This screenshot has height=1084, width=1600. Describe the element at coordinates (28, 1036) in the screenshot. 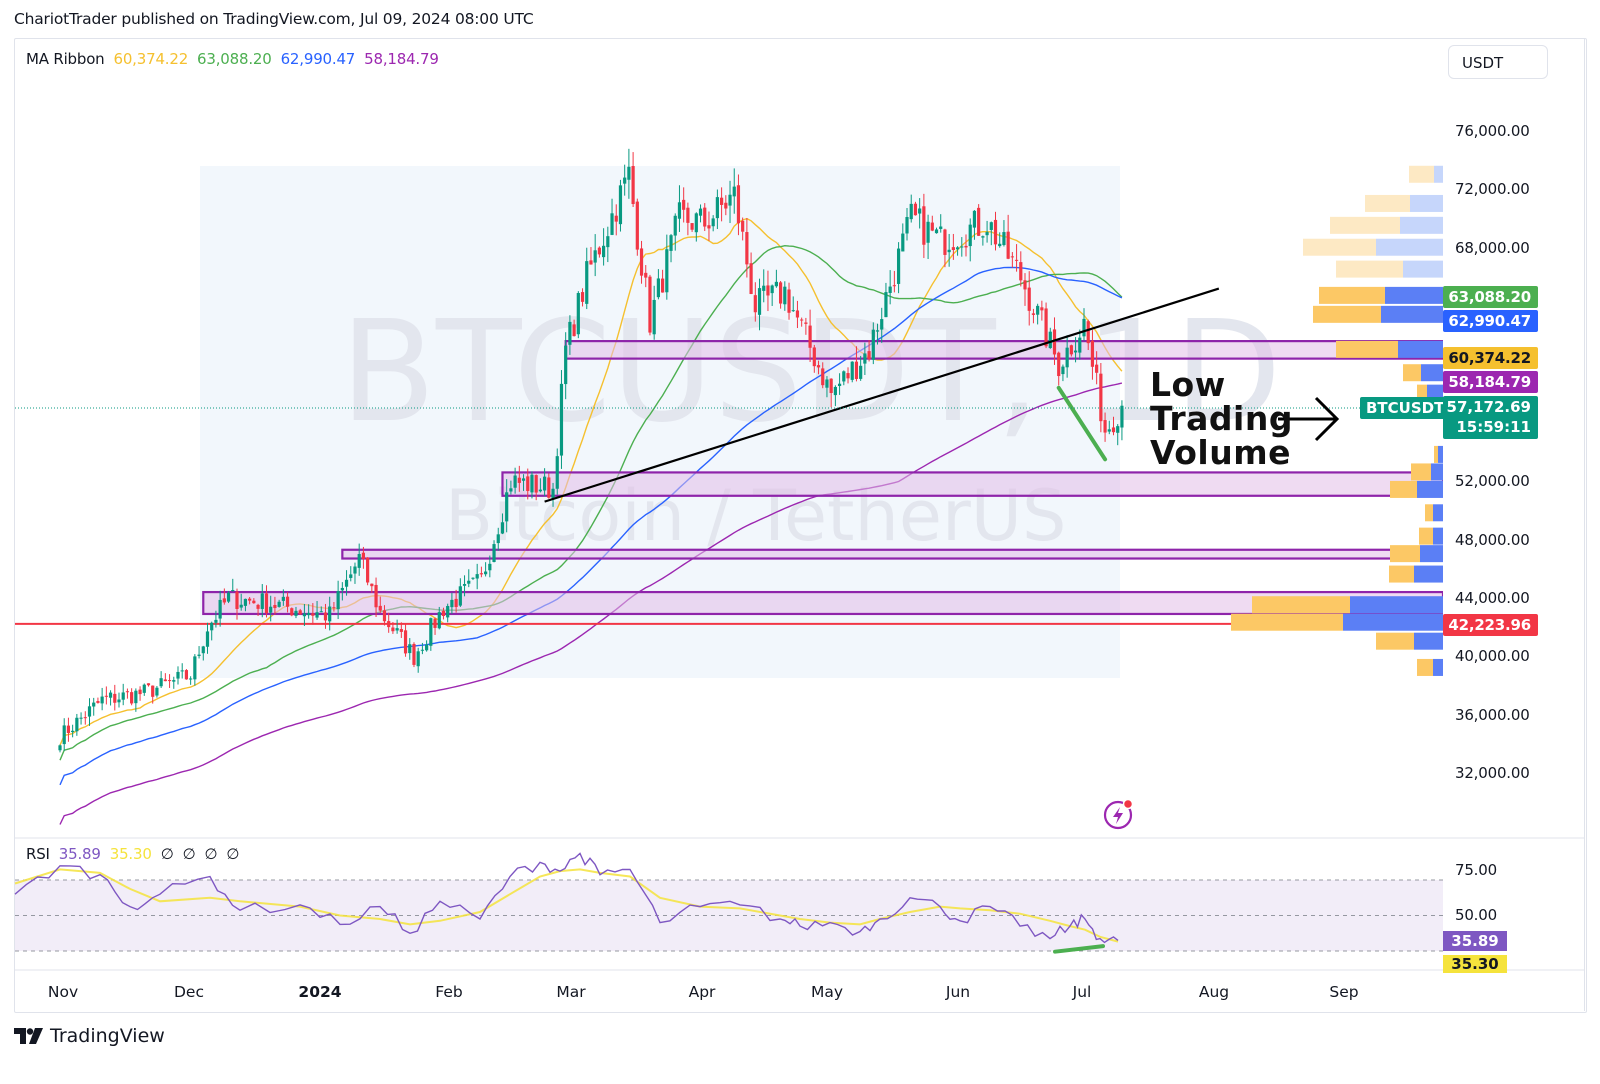

I see `tradingview-logo-icon` at that location.